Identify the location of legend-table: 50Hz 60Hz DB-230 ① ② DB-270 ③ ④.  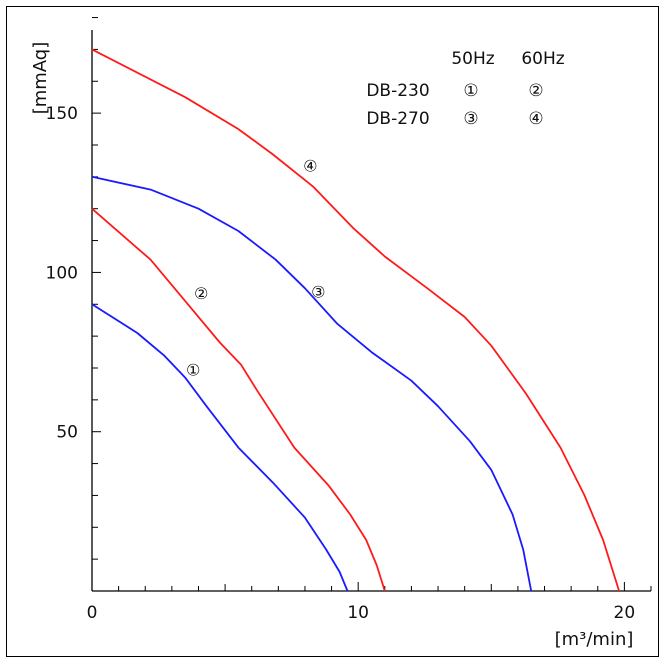
(465, 89).